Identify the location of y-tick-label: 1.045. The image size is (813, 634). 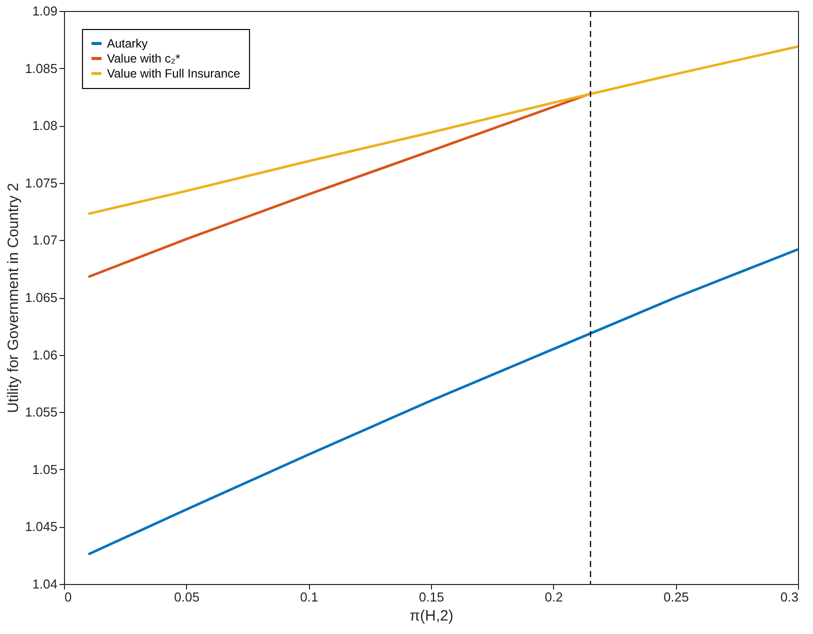
(41, 526).